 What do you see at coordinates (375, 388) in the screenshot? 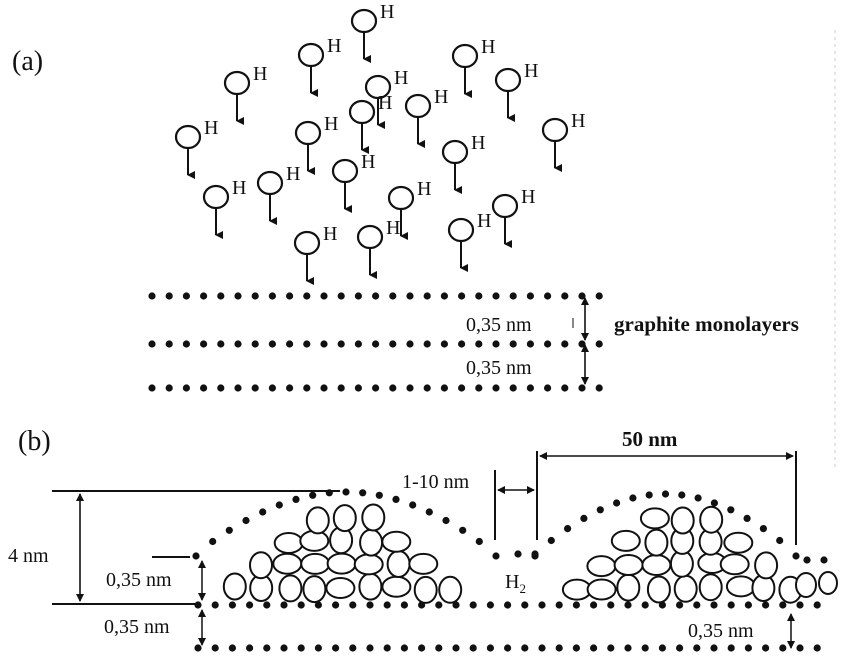
I see `graphite-monolayer` at bounding box center [375, 388].